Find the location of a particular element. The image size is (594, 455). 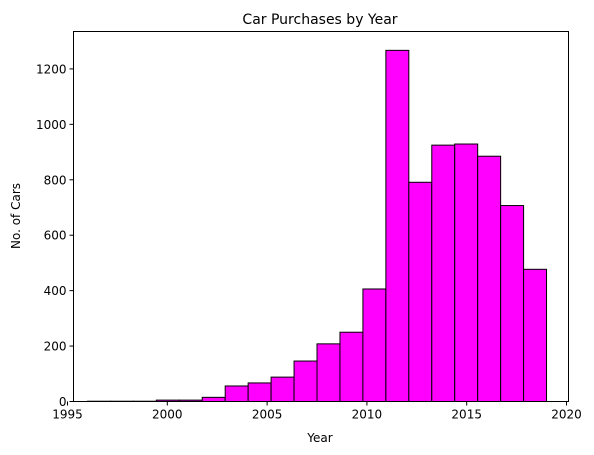

x-tick-label: 1995 is located at coordinates (67, 415).